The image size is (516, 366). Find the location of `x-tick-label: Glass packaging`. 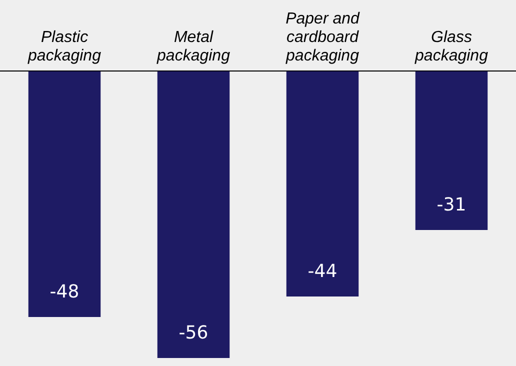

x-tick-label: Glass packaging is located at coordinates (451, 46).